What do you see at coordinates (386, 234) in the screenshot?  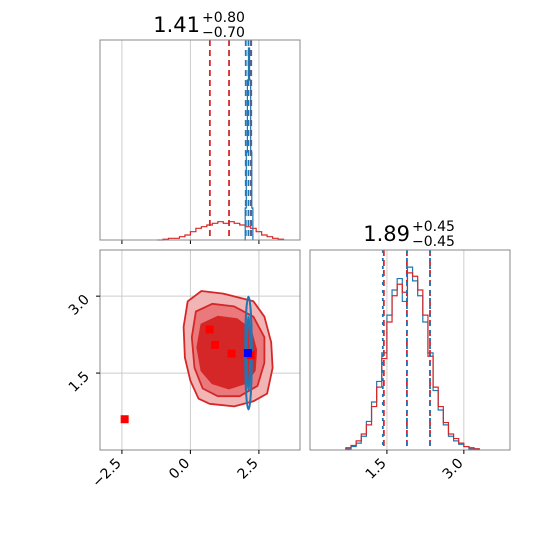 I see `p2-title-value: 1.89` at bounding box center [386, 234].